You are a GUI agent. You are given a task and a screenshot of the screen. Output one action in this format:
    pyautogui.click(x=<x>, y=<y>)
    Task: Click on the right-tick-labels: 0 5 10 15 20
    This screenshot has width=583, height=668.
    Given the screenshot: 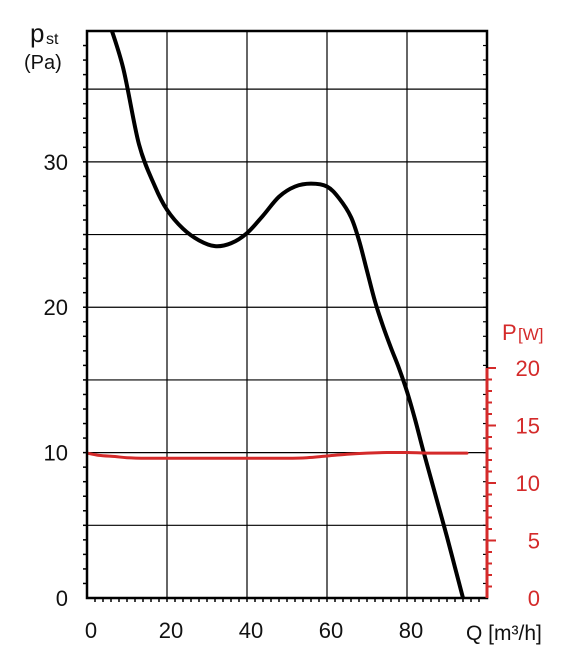 What is the action you would take?
    pyautogui.click(x=528, y=483)
    